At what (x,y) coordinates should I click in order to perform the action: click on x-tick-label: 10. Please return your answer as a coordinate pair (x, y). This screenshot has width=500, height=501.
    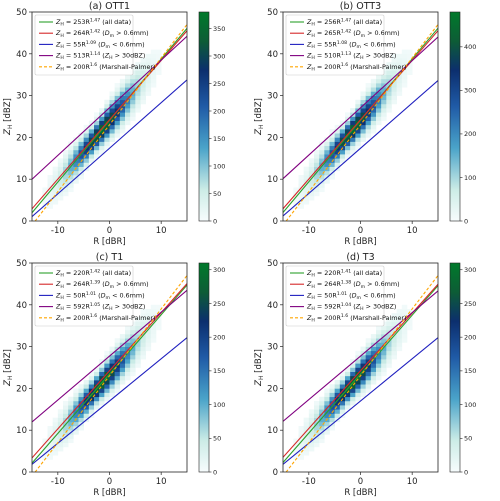
    Looking at the image, I should click on (161, 482).